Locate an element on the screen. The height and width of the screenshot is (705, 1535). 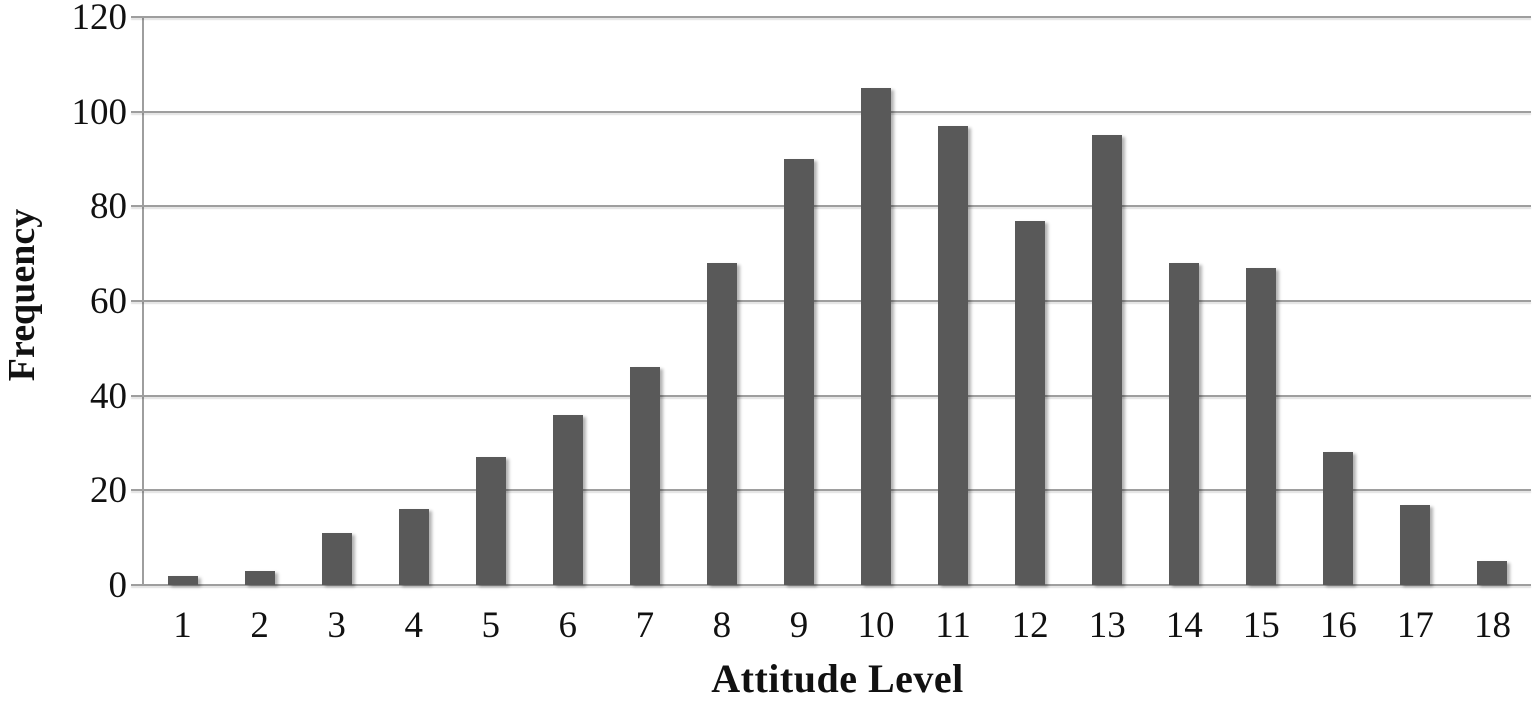
y-tick-label-40: 40 is located at coordinates (108, 396).